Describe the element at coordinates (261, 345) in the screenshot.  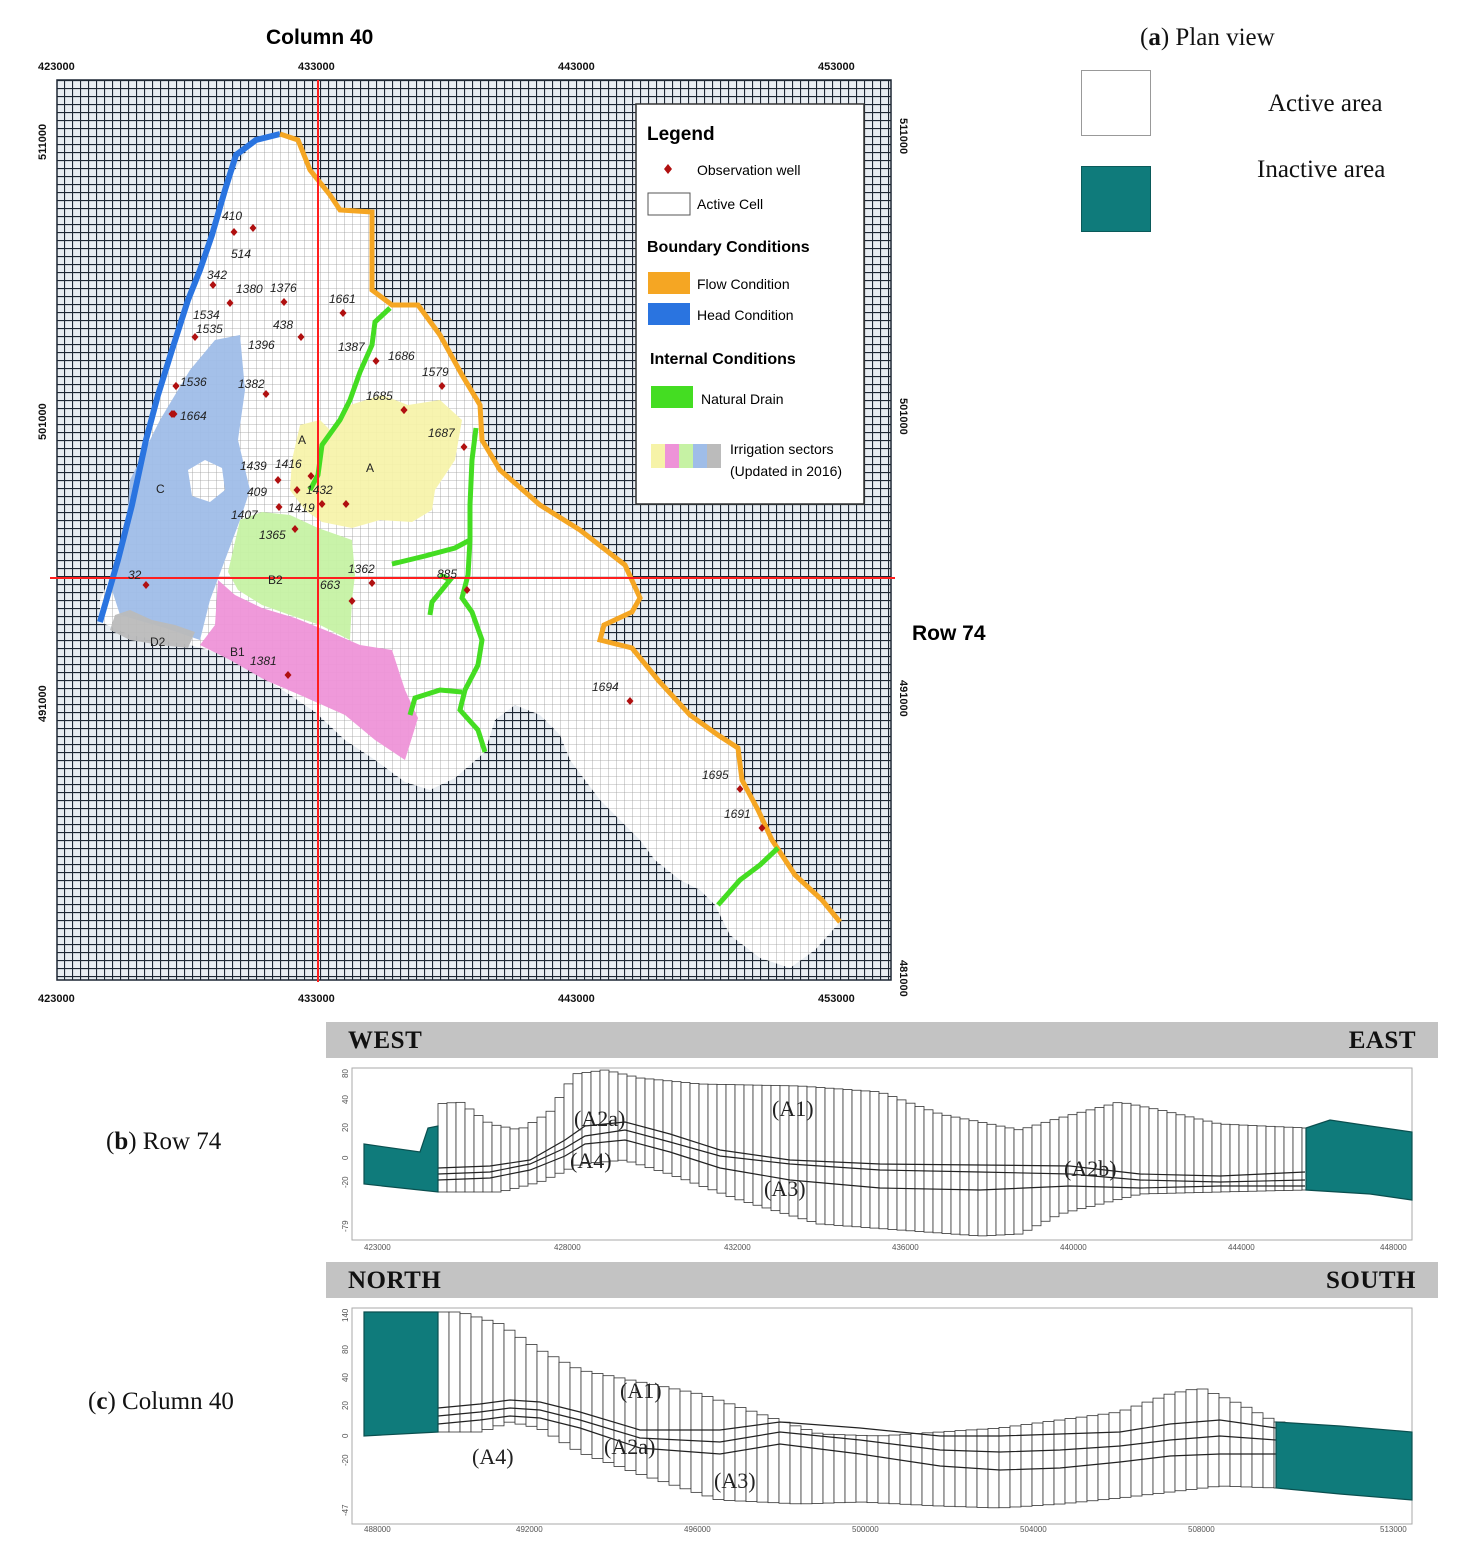
I see `well-label: 1396` at that location.